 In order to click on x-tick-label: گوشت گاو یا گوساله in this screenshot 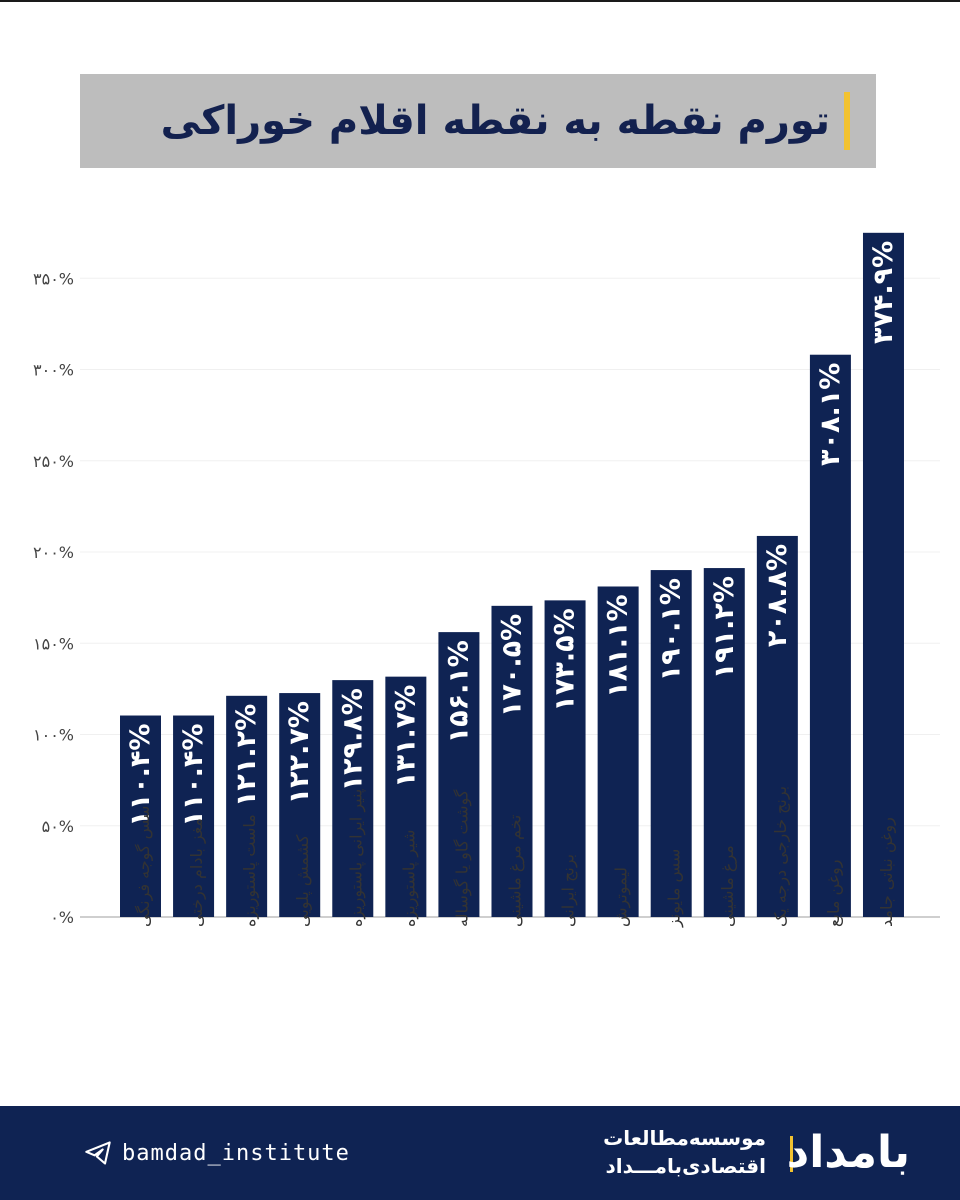, I will do `click(462, 858)`.